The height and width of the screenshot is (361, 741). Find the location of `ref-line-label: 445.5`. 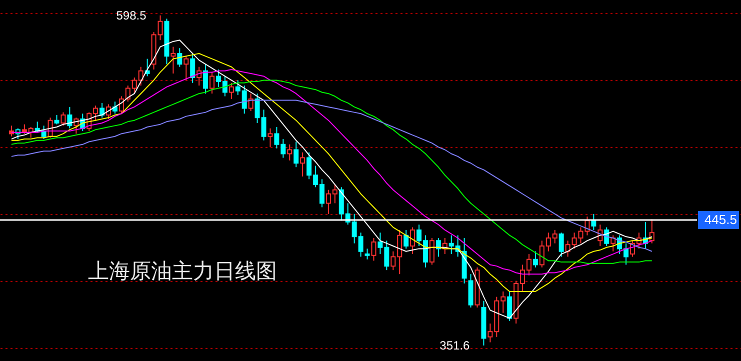

ref-line-label: 445.5 is located at coordinates (720, 219).